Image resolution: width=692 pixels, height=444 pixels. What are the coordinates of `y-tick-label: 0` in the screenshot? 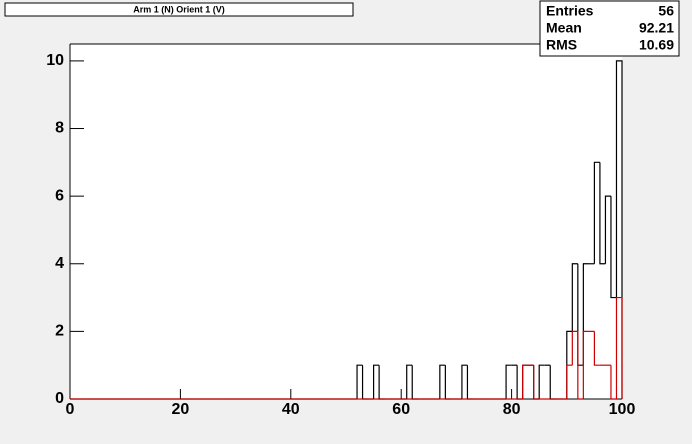 It's located at (59, 398).